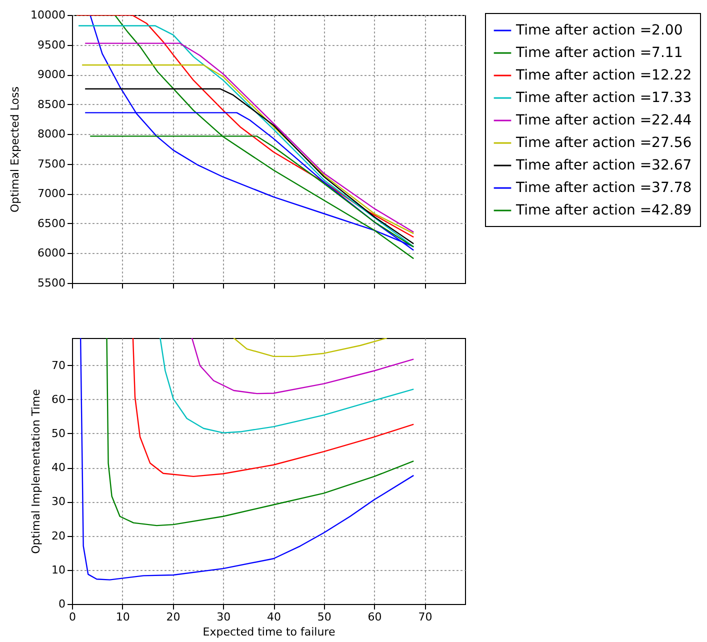 The height and width of the screenshot is (642, 707). What do you see at coordinates (59, 569) in the screenshot?
I see `y-tick-label: 10` at bounding box center [59, 569].